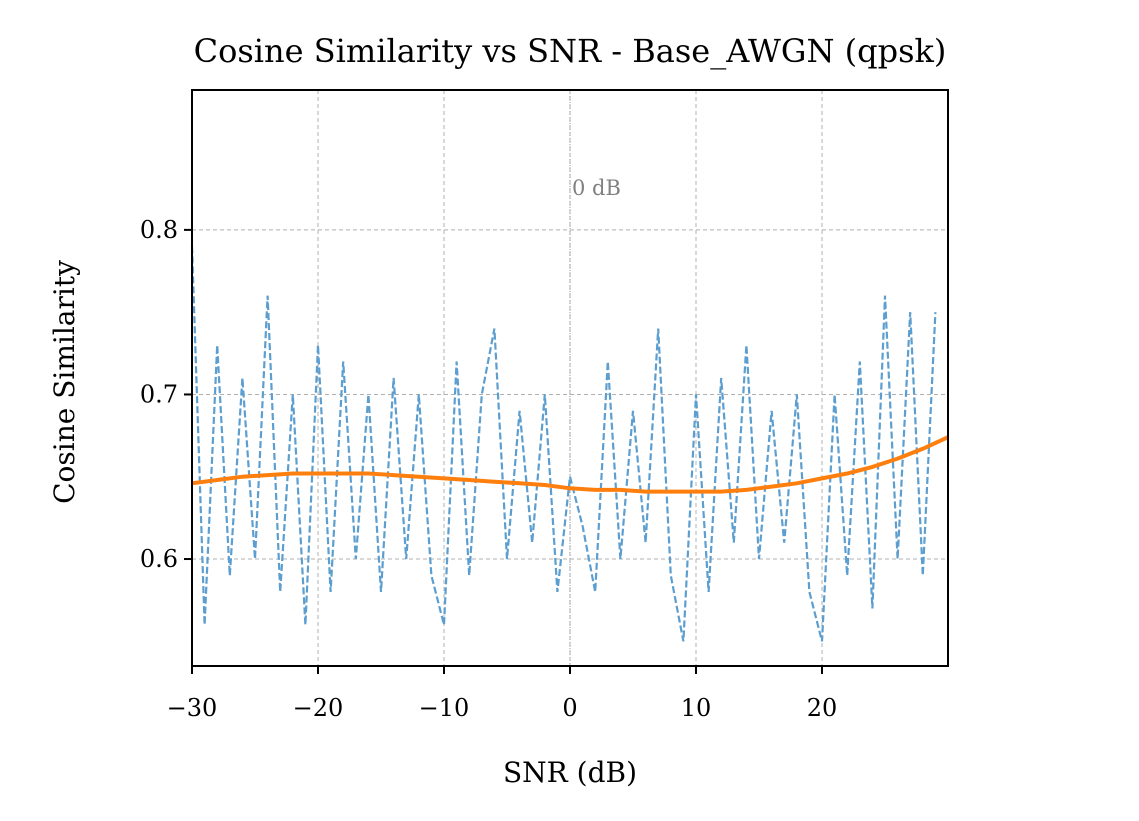  What do you see at coordinates (159, 230) in the screenshot?
I see `y-tick-label: 0.8` at bounding box center [159, 230].